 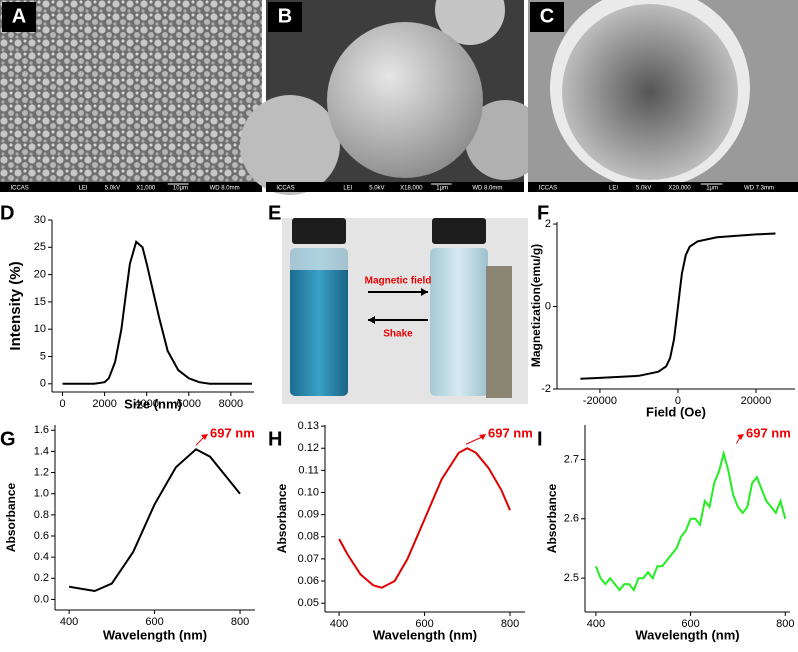 I want to click on panel-label: C, so click(x=547, y=16).